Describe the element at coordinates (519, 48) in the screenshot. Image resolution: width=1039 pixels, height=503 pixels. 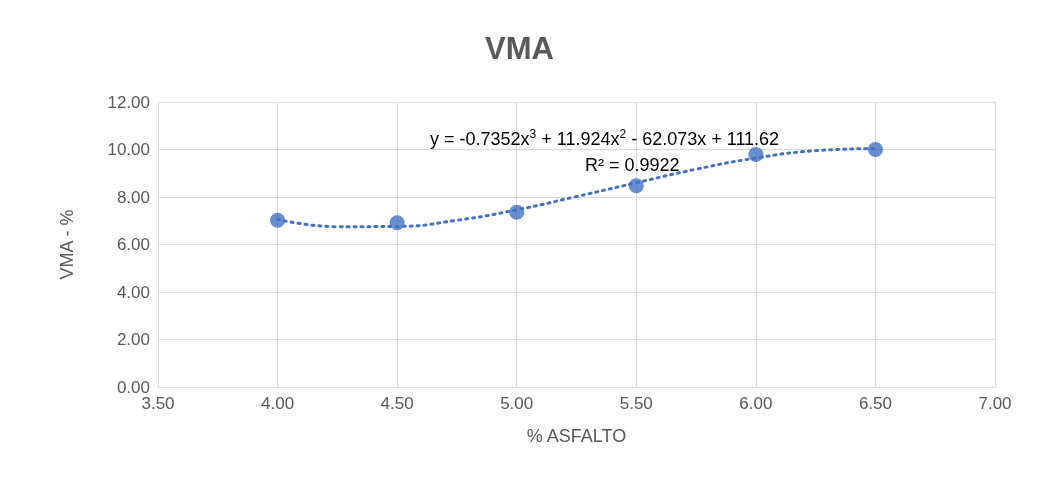
I see `chart-title: VMA` at that location.